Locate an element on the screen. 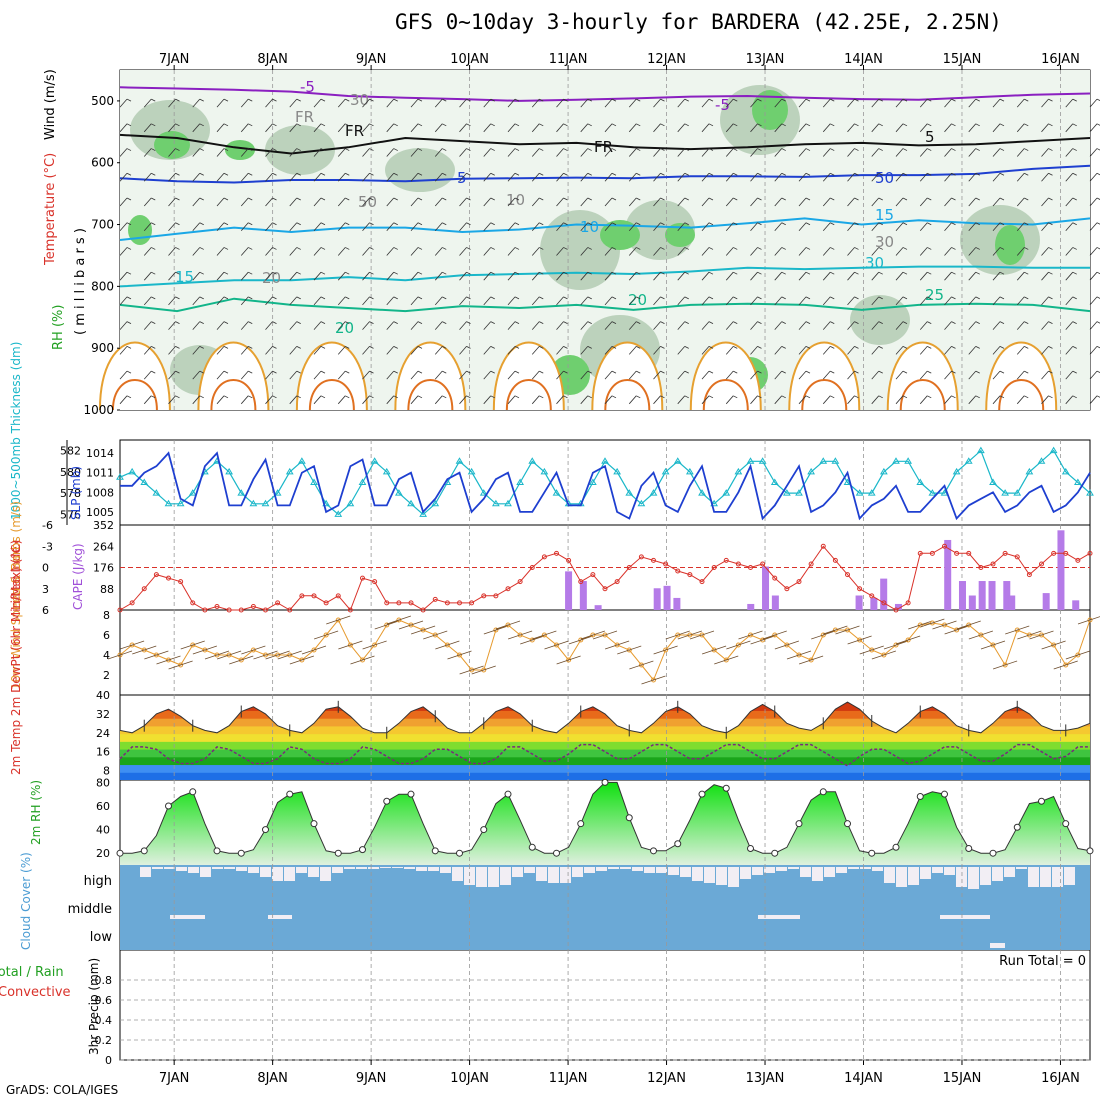 Image resolution: width=1100 pixels, height=1100 pixels. x-tick-label-bottom: 15JAN is located at coordinates (962, 1078).